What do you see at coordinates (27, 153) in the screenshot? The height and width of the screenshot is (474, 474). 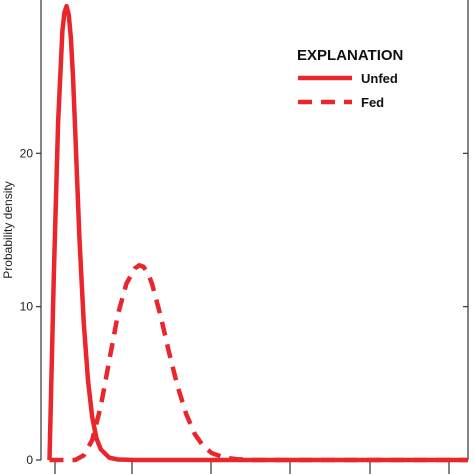 I see `y-tick-label: 20` at bounding box center [27, 153].